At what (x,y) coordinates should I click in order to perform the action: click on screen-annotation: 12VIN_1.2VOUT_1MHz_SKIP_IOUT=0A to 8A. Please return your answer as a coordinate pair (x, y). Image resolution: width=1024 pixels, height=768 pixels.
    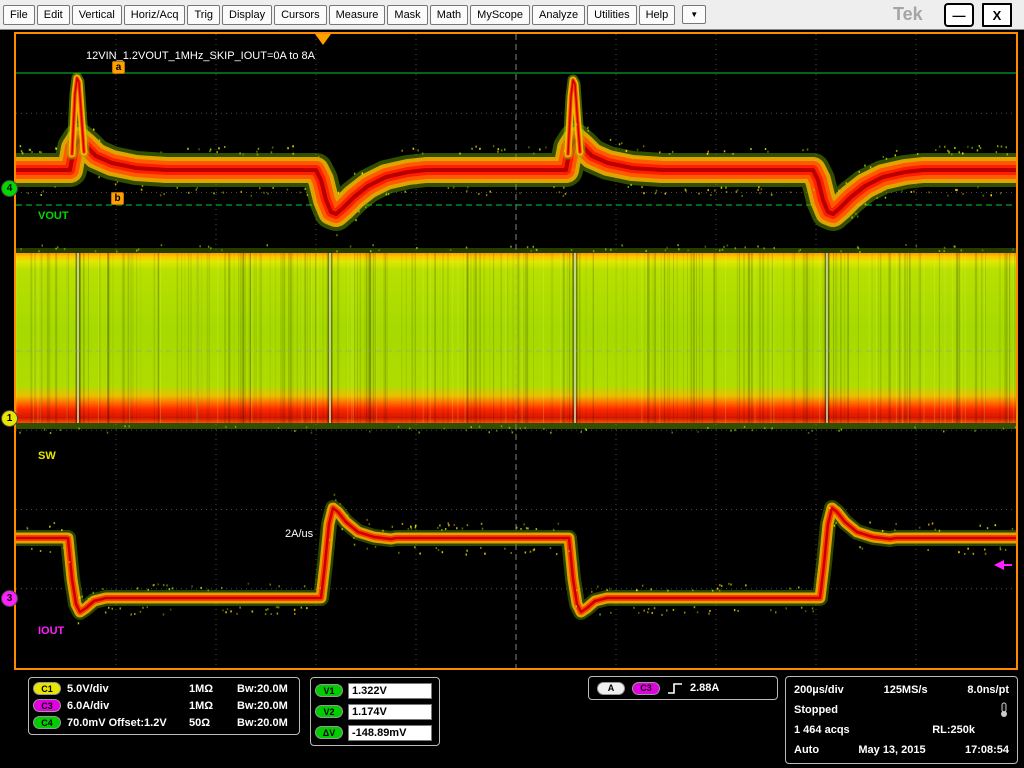
    Looking at the image, I should click on (200, 56).